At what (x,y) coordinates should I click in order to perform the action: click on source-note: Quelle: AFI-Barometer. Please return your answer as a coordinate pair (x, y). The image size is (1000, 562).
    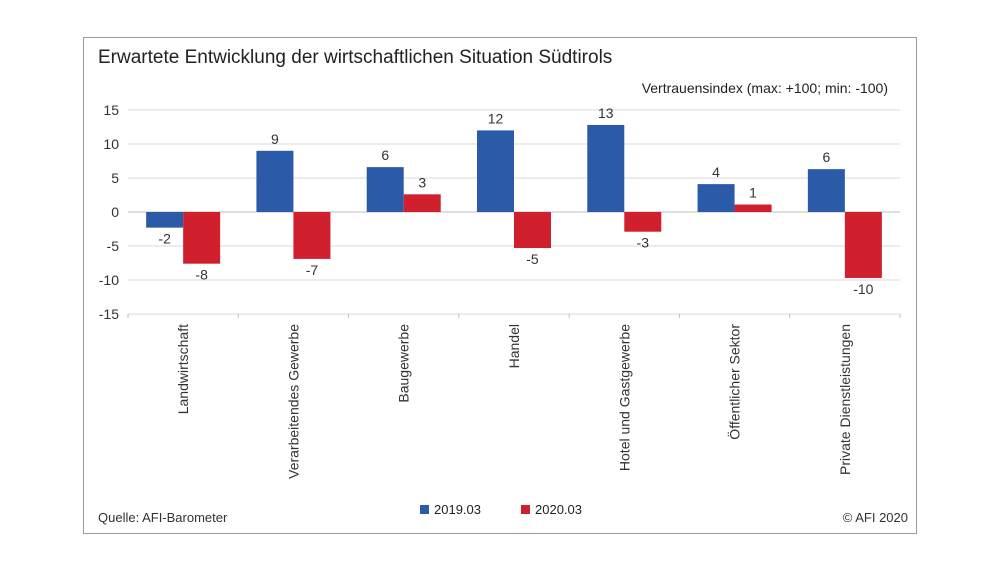
    Looking at the image, I should click on (163, 517).